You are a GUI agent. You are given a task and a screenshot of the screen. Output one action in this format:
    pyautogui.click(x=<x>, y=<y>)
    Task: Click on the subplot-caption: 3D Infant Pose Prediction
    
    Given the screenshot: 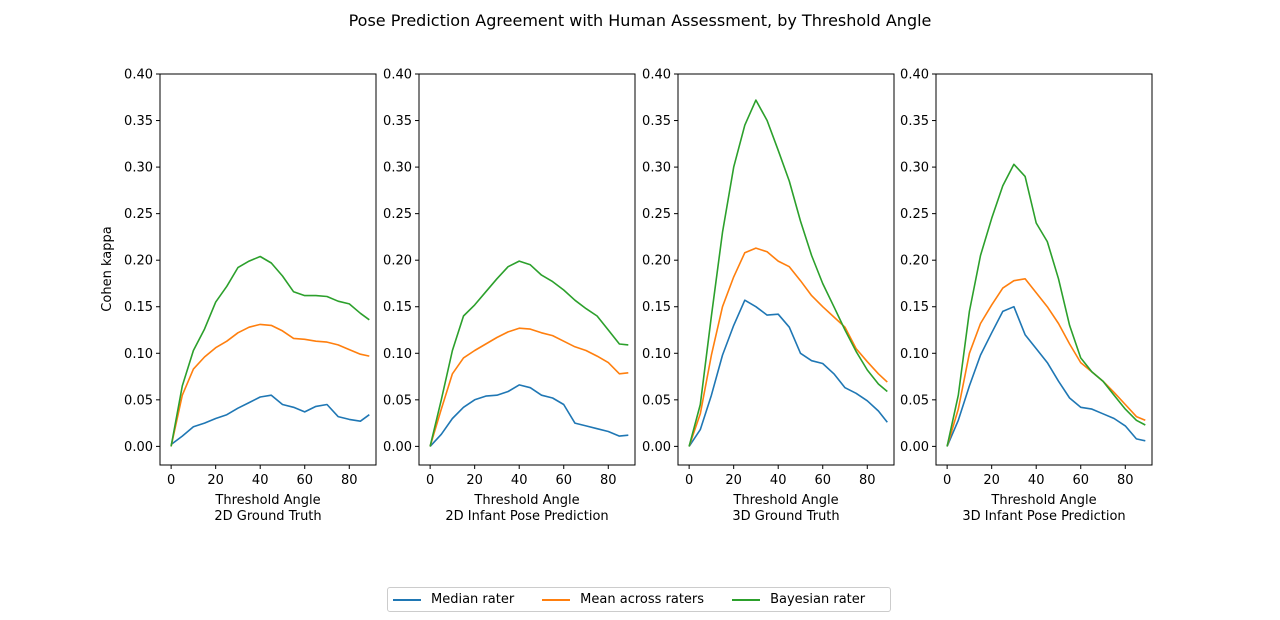 What is the action you would take?
    pyautogui.click(x=1043, y=516)
    